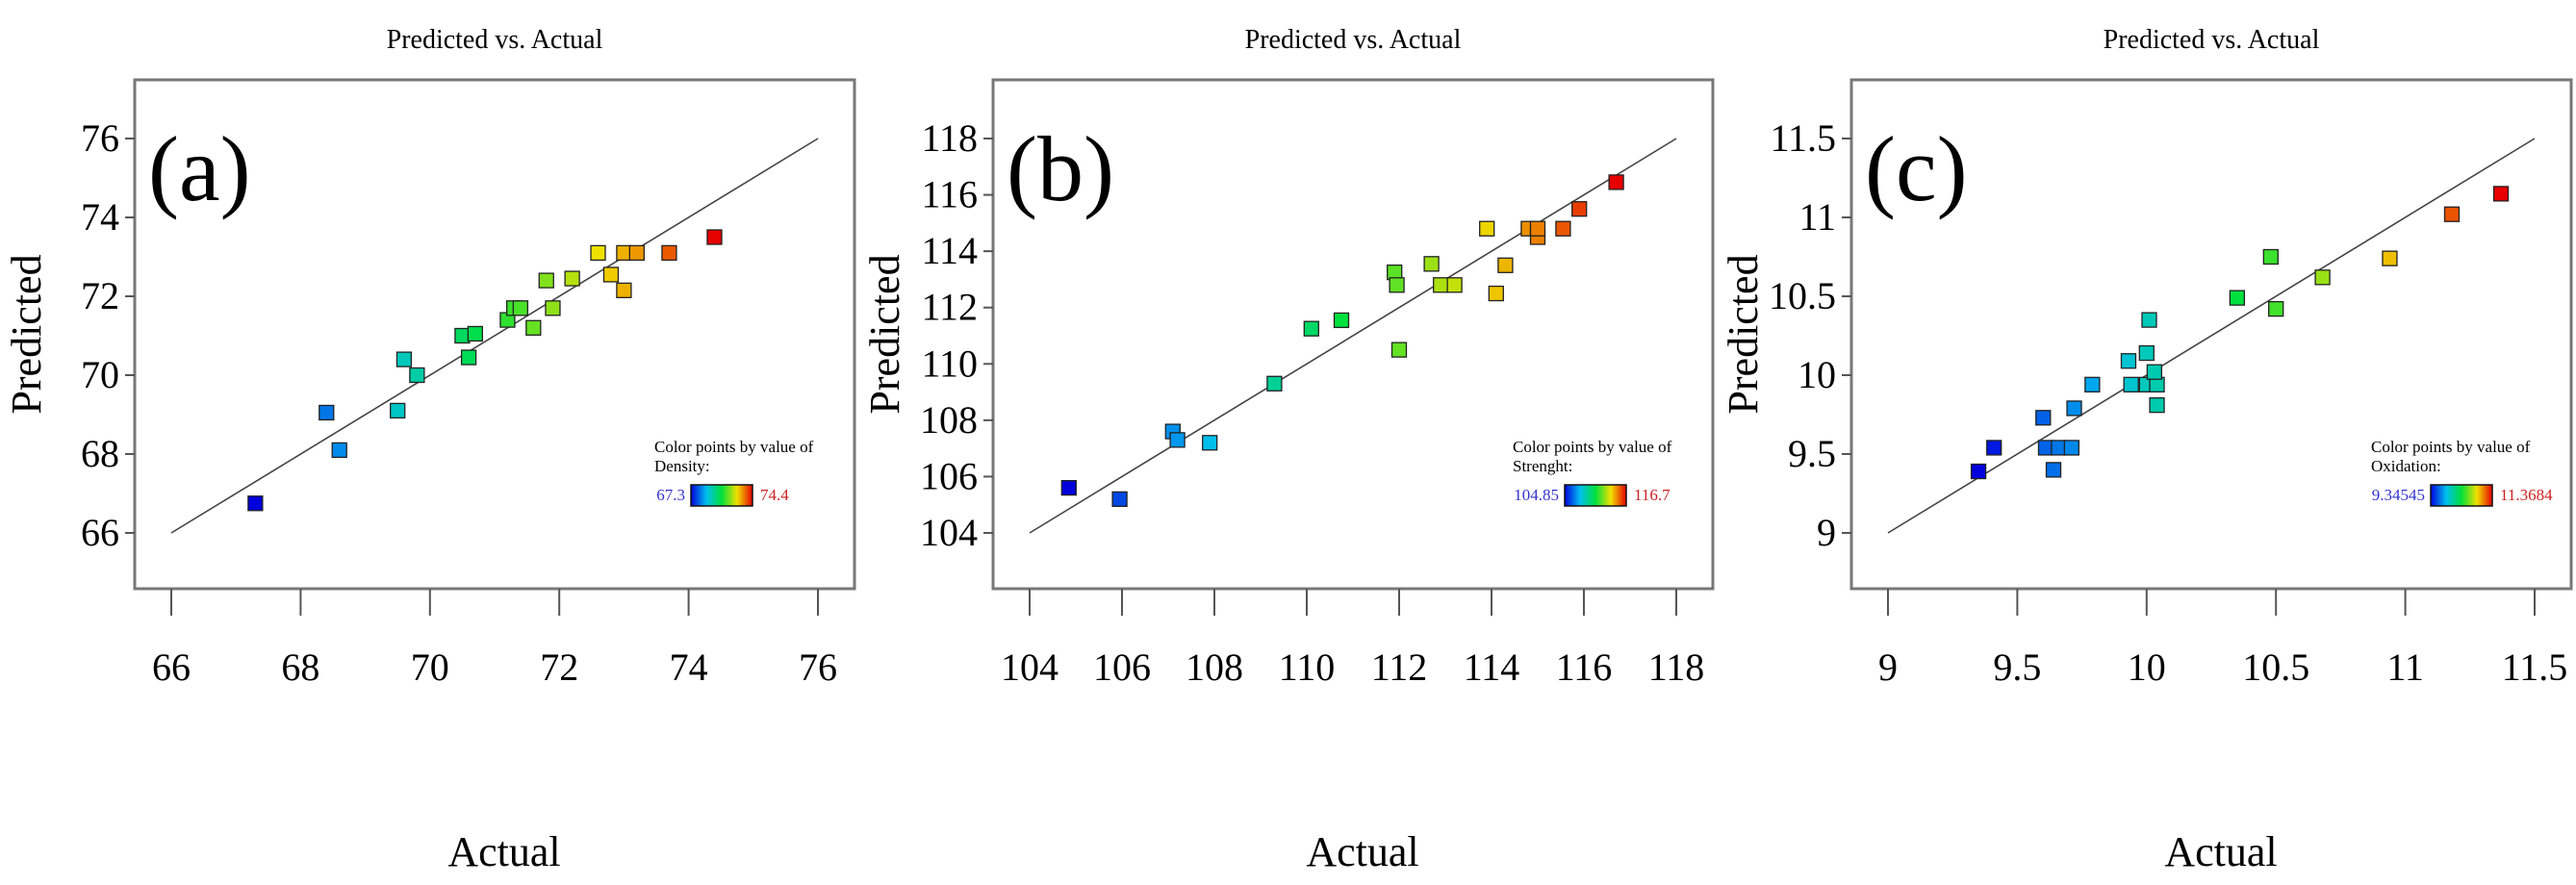 The image size is (2576, 885). I want to click on y-tick-label: 68, so click(100, 453).